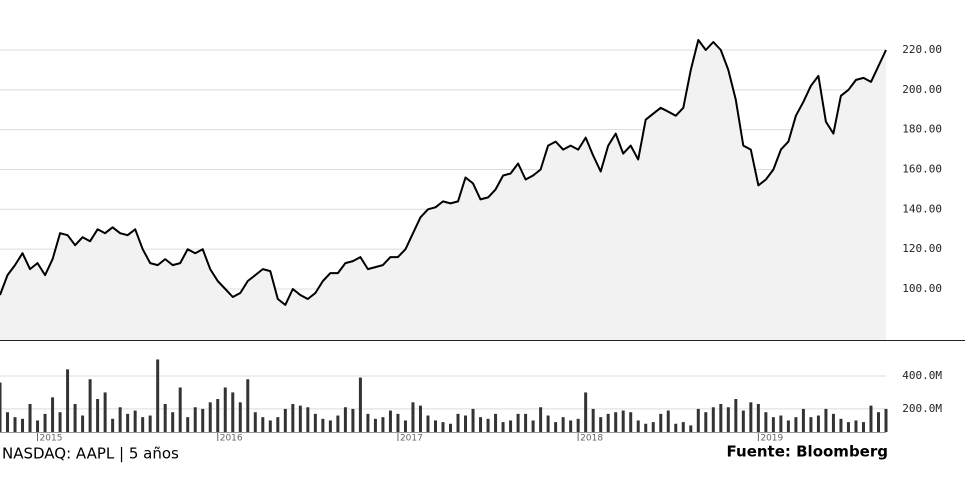 This screenshot has height=478, width=965. Describe the element at coordinates (771, 439) in the screenshot. I see `x-tick-label: 2019` at that location.